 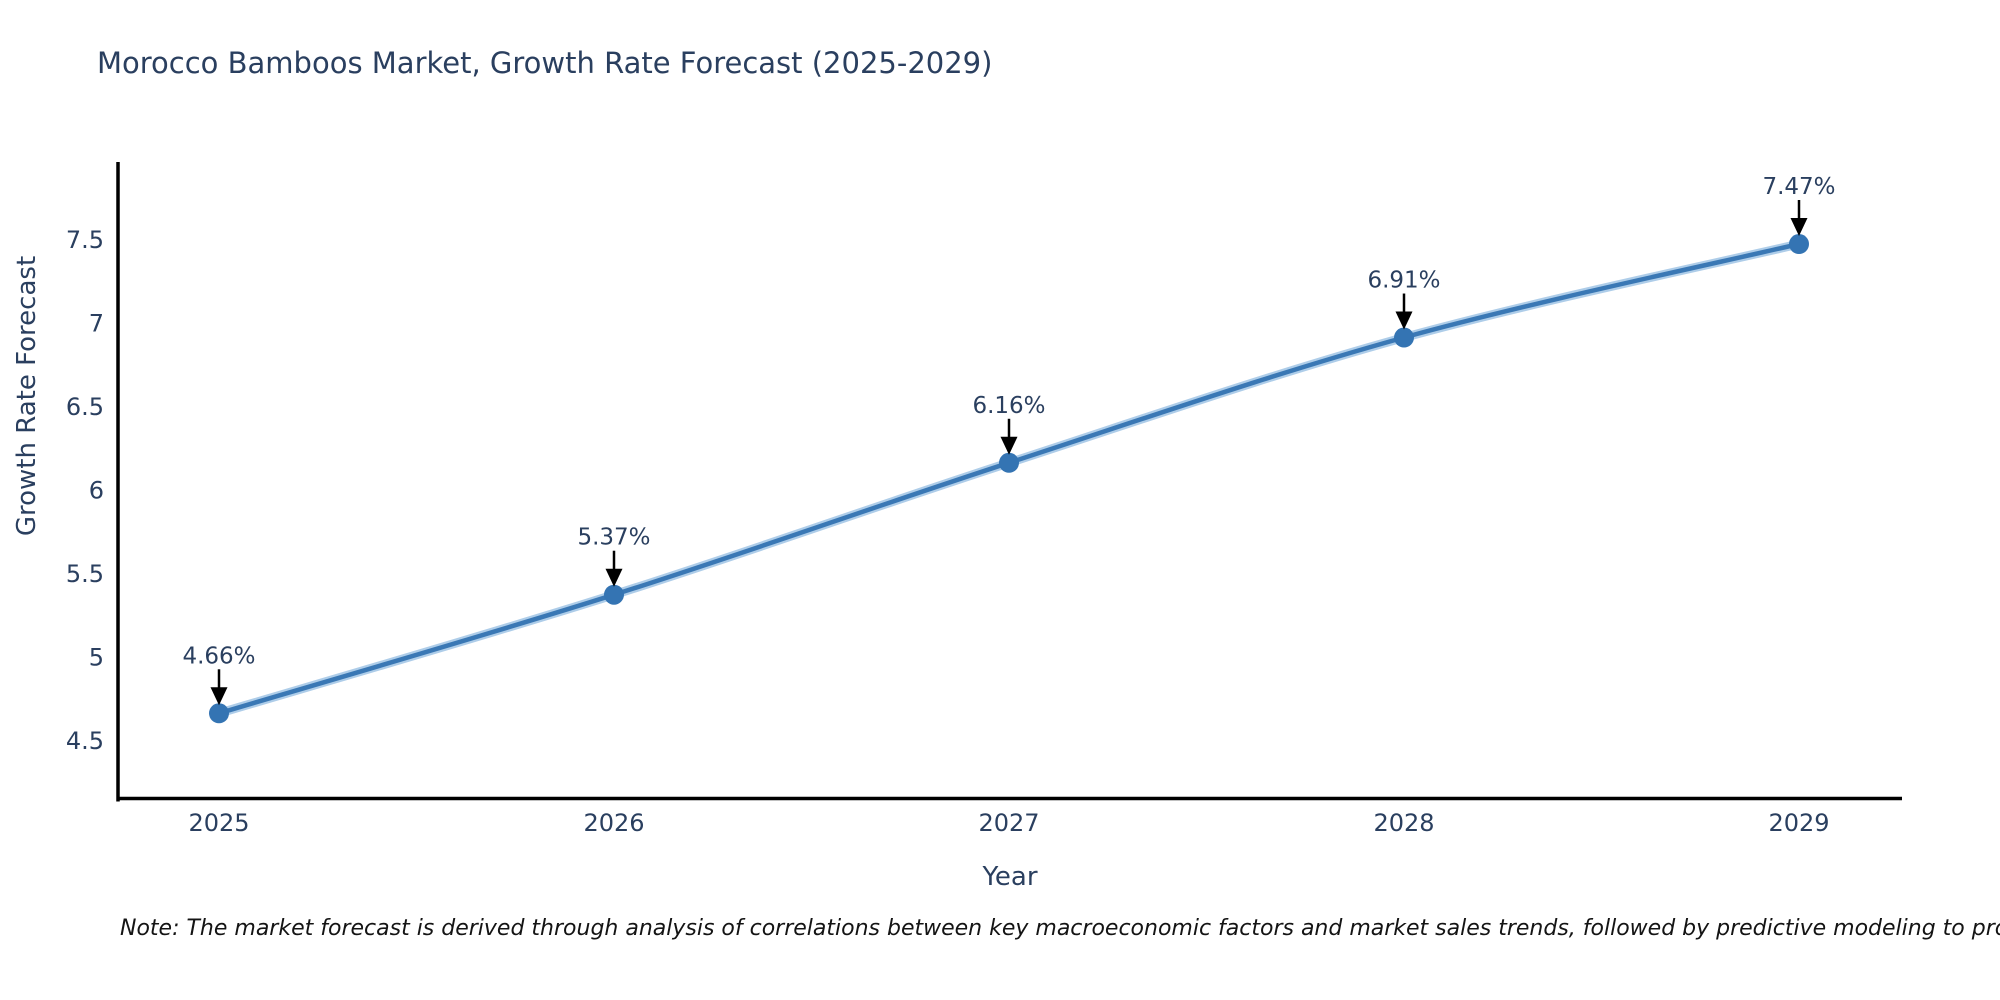 What do you see at coordinates (27, 396) in the screenshot?
I see `y-axis-title: Growth Rate Forecast` at bounding box center [27, 396].